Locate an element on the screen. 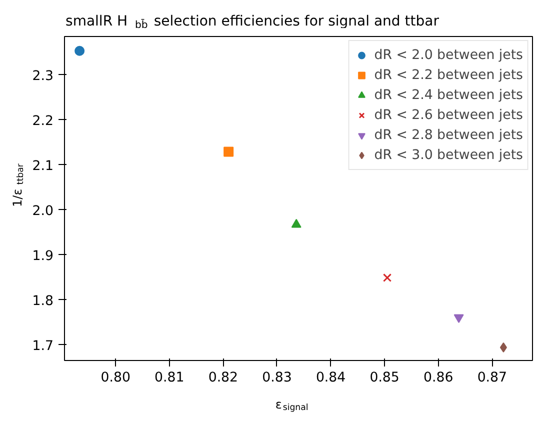 This screenshot has height=426, width=536. x-tick-label: 0.83 is located at coordinates (277, 378).